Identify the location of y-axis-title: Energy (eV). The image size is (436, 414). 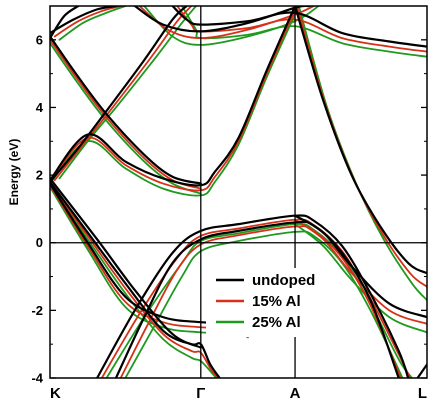
(14, 172).